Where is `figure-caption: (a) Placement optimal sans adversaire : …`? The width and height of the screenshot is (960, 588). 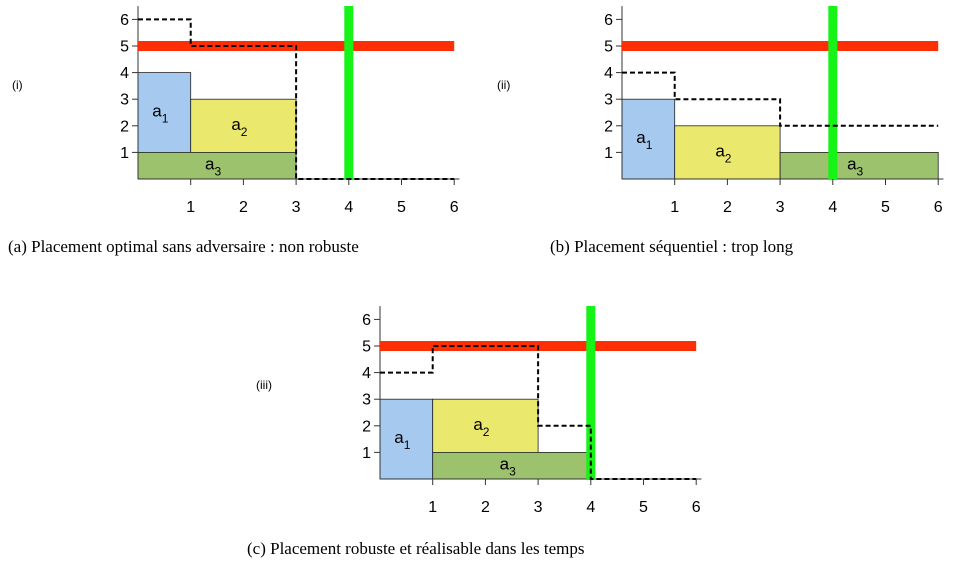 figure-caption: (a) Placement optimal sans adversaire : … is located at coordinates (183, 246).